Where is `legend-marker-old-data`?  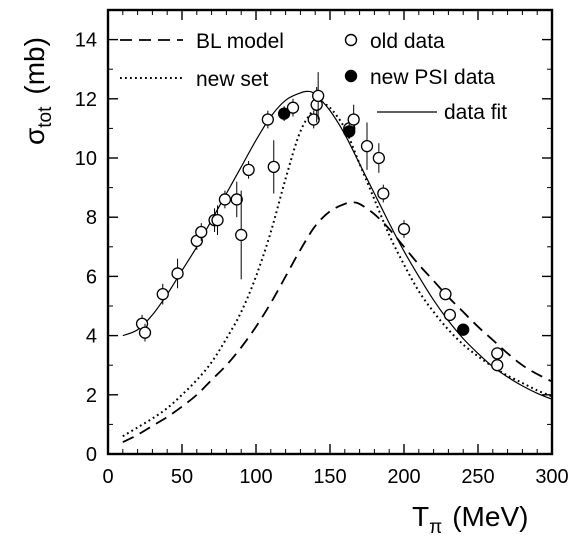
legend-marker-old-data is located at coordinates (351, 40).